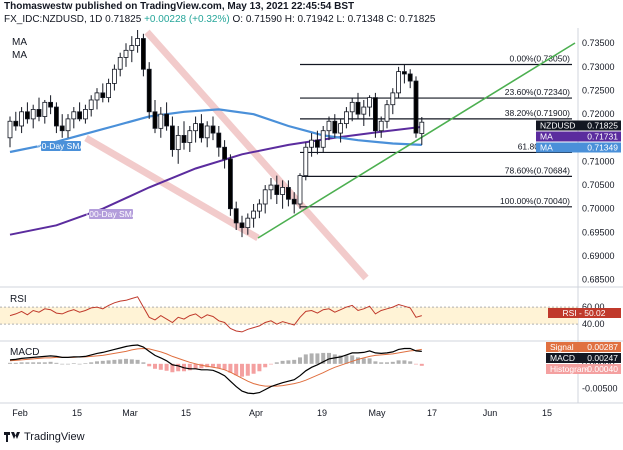 This screenshot has height=450, width=623. Describe the element at coordinates (25, 352) in the screenshot. I see `macd-pane-title: MACD` at that location.